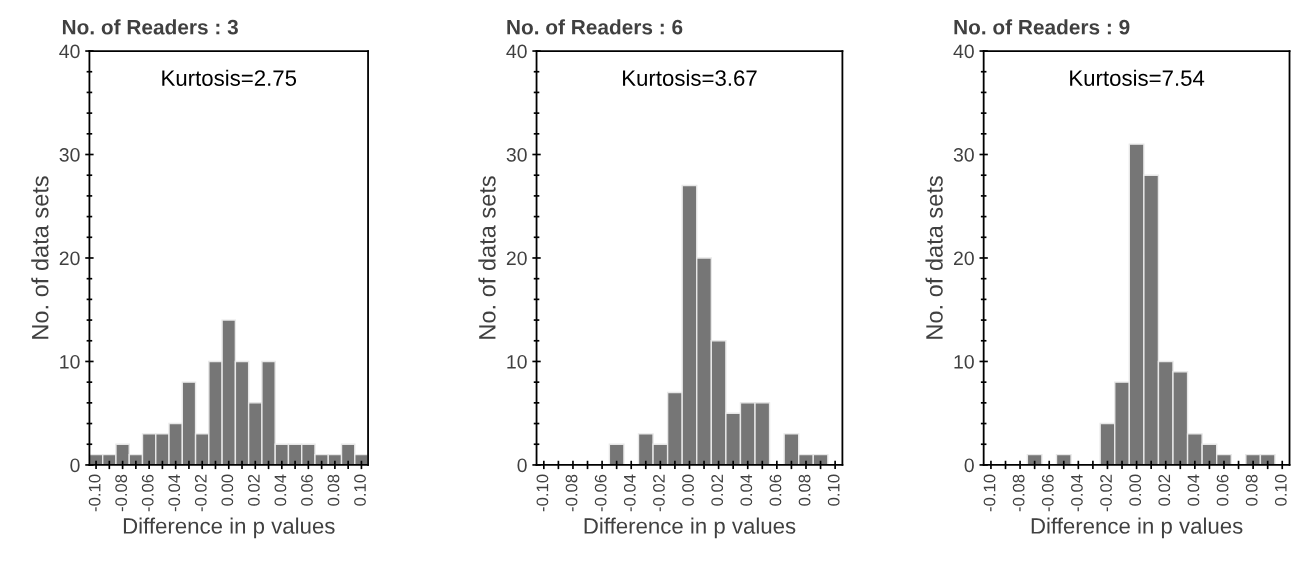 Image resolution: width=1296 pixels, height=567 pixels. Describe the element at coordinates (1137, 77) in the screenshot. I see `annotation: Kurtosis=7.54` at that location.